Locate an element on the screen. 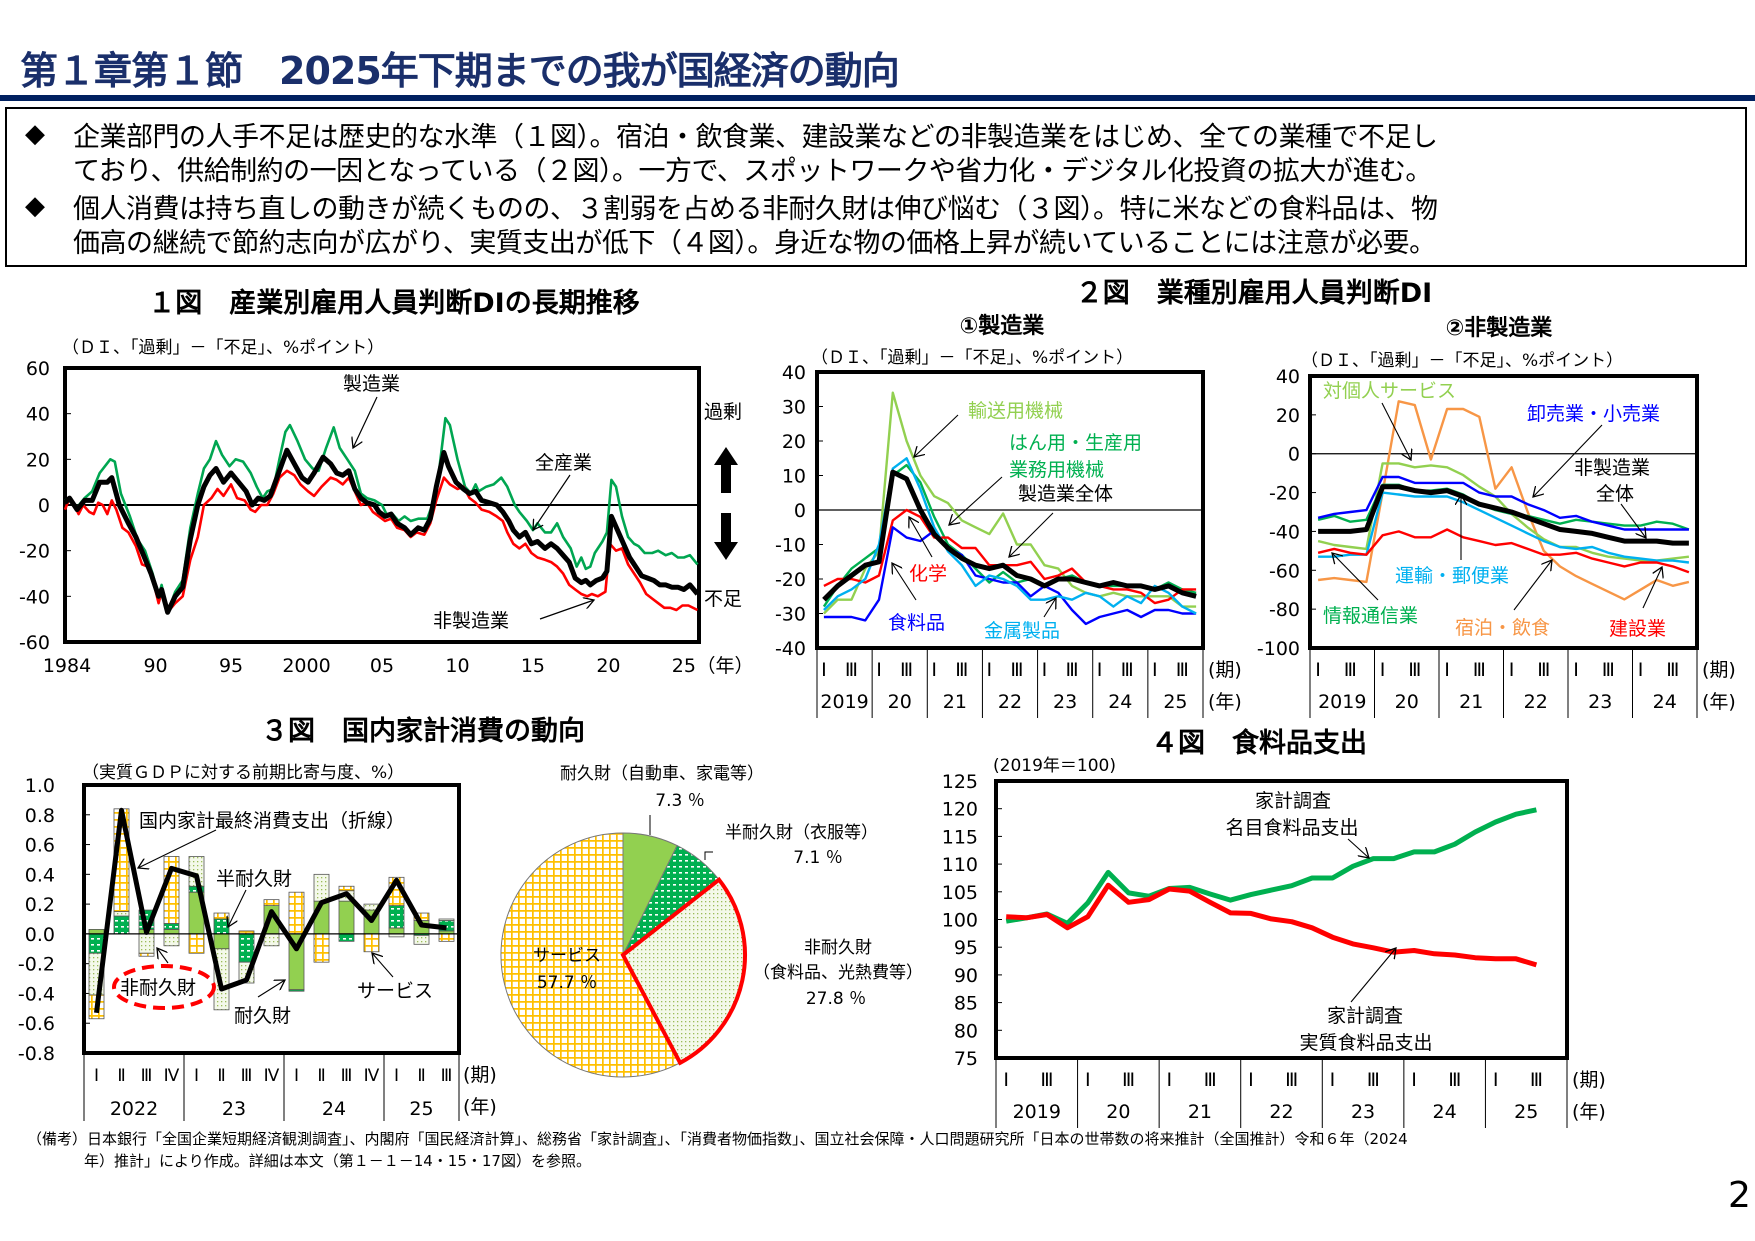 The height and width of the screenshot is (1241, 1755). bar-segment-durable is located at coordinates (96, 932).